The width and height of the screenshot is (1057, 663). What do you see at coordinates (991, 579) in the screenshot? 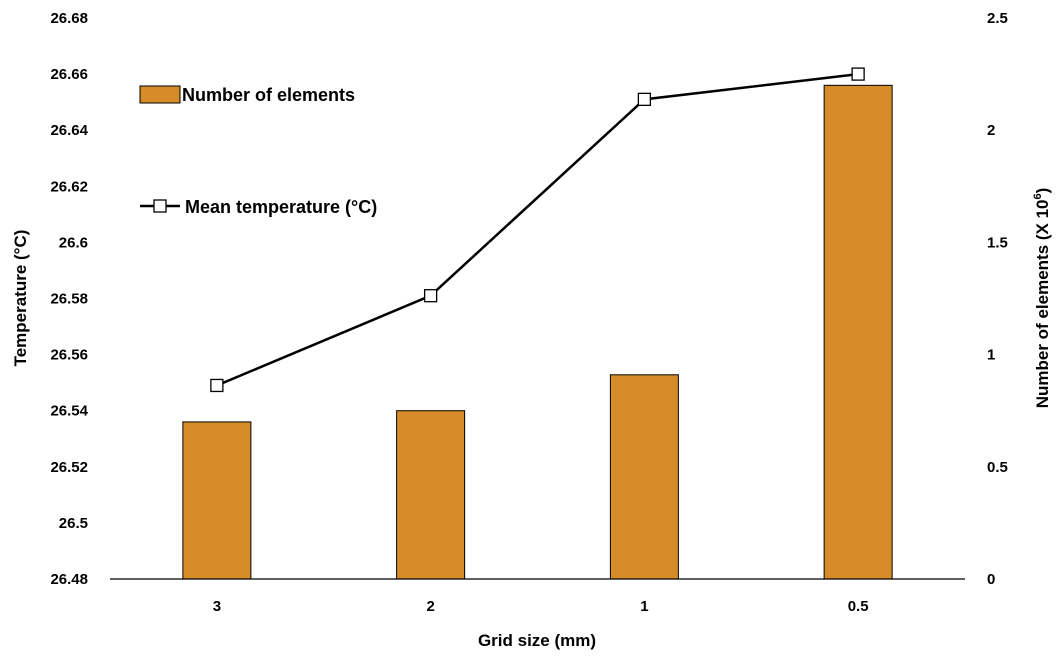
I see `y2-tick-label: 0` at bounding box center [991, 579].